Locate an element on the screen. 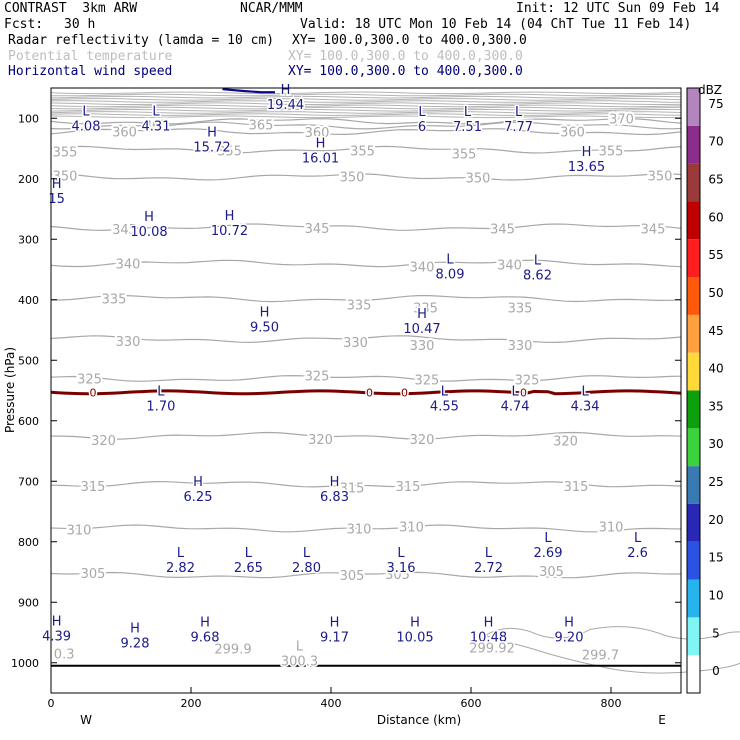 The height and width of the screenshot is (740, 740). wind-extremum-value: 7.51 is located at coordinates (467, 127).